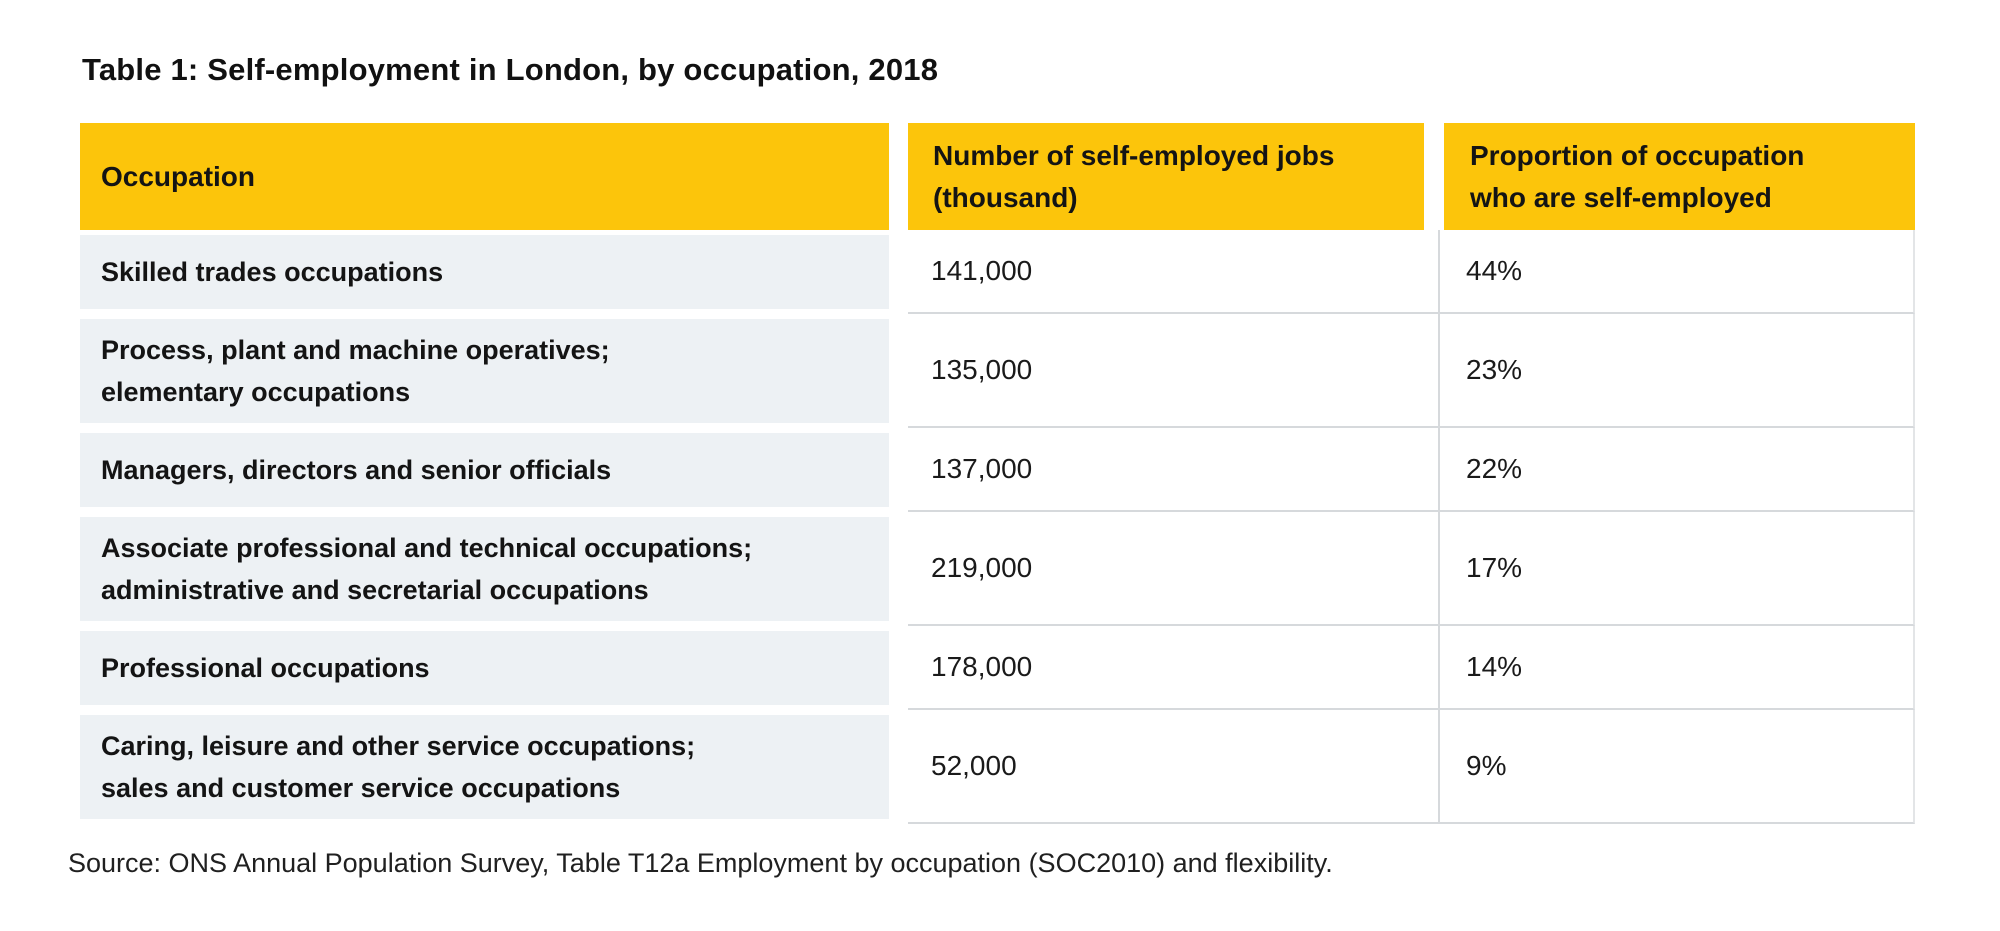  What do you see at coordinates (484, 176) in the screenshot?
I see `header-cell-occupation: Occupation` at bounding box center [484, 176].